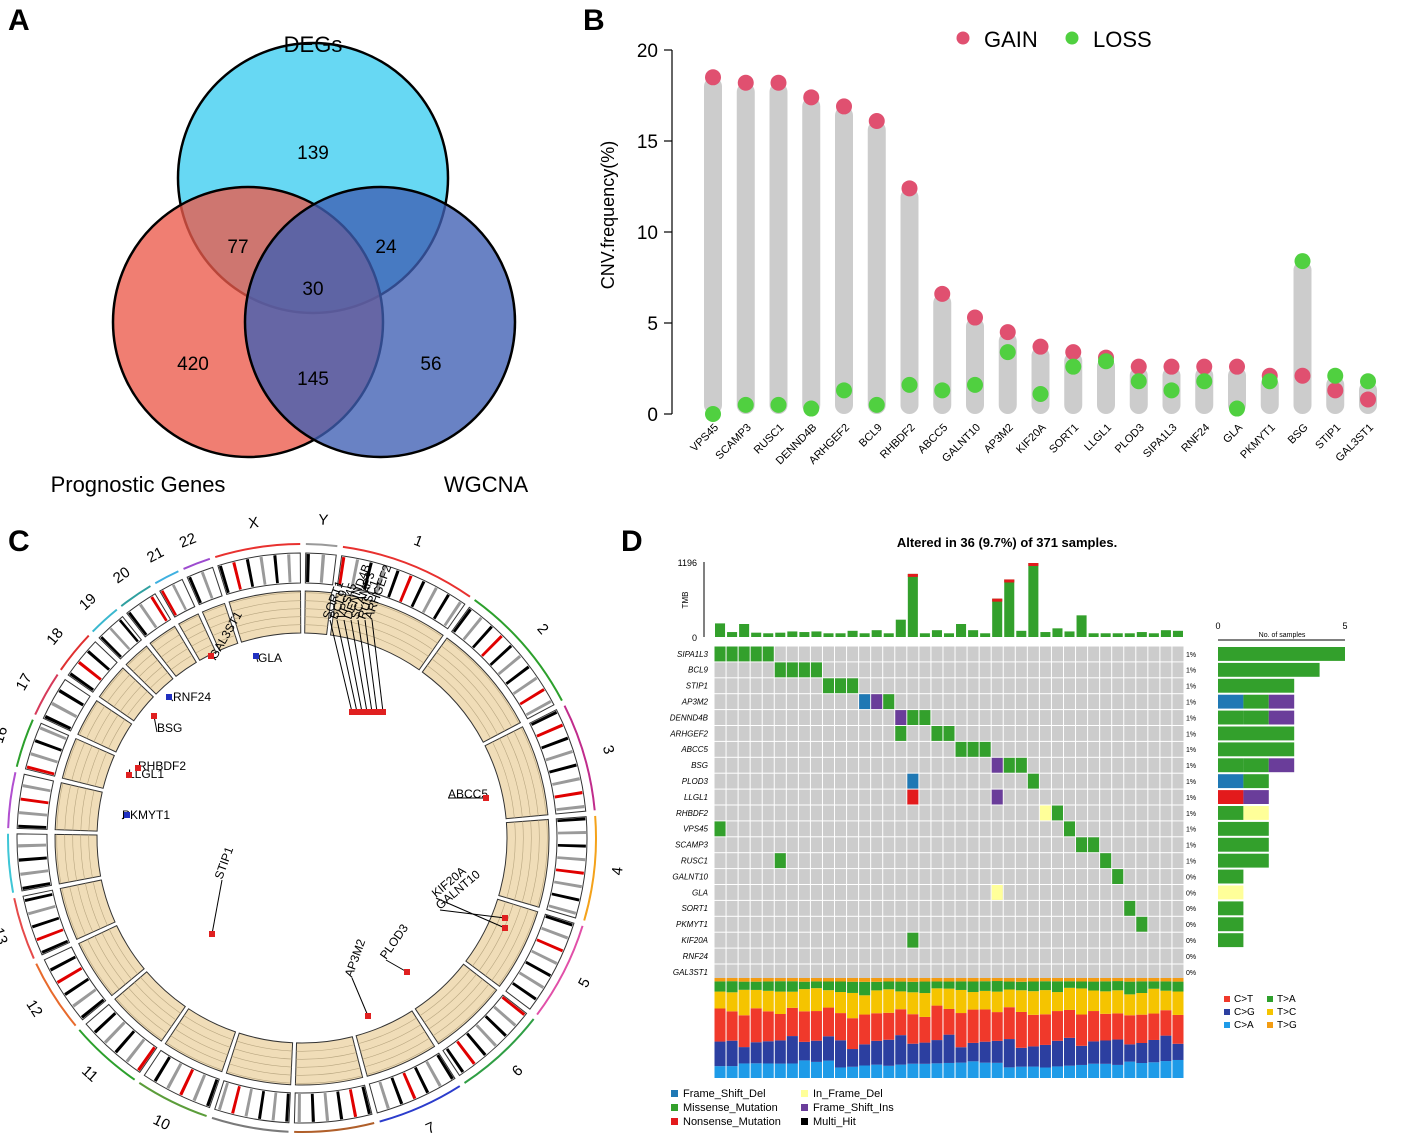  Describe the element at coordinates (567, 867) in the screenshot. I see `chromosome-ideogram` at that location.